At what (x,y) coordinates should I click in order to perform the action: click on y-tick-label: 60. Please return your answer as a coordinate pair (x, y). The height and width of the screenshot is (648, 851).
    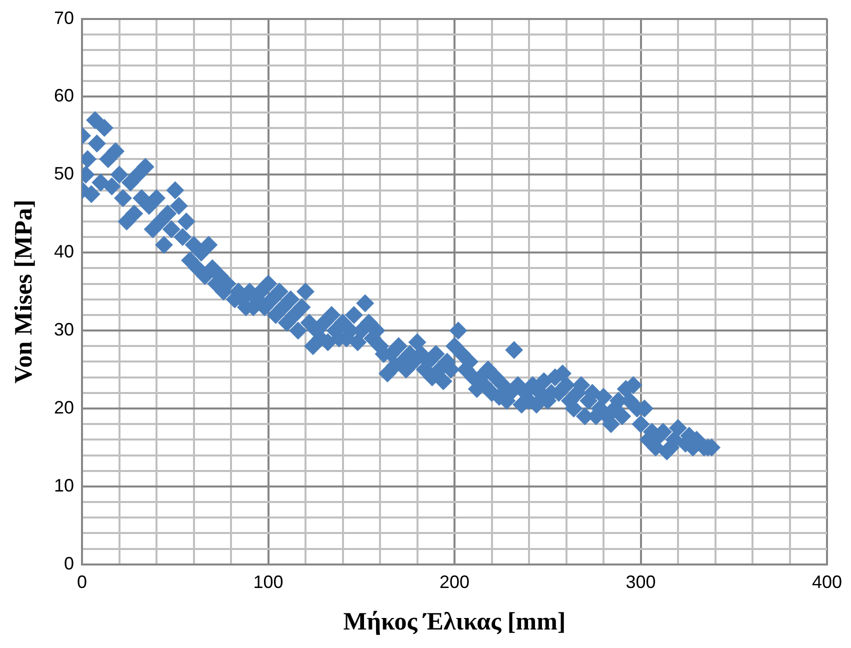
    Looking at the image, I should click on (64, 96).